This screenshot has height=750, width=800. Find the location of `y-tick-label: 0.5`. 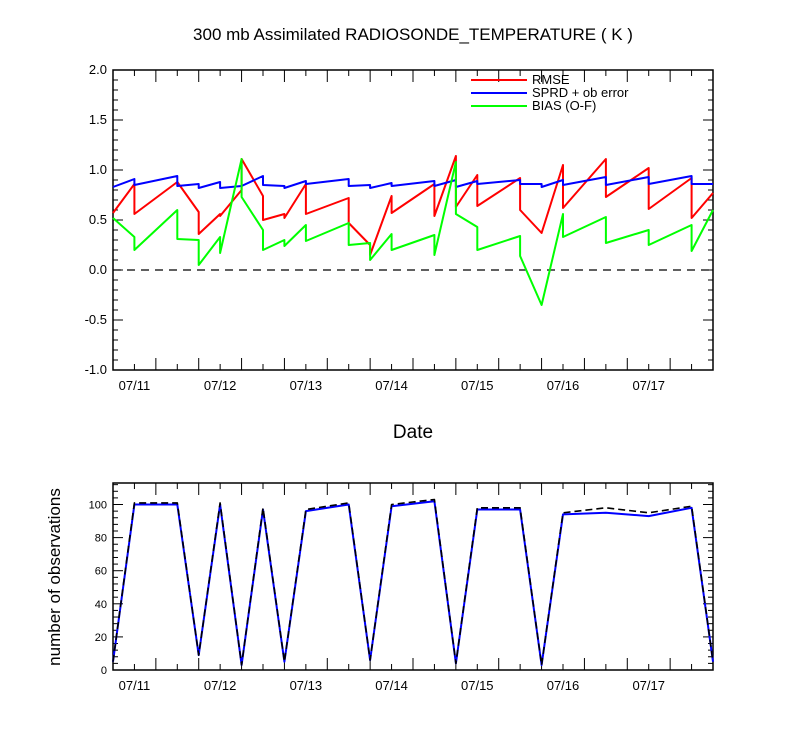

y-tick-label: 0.5 is located at coordinates (98, 219).